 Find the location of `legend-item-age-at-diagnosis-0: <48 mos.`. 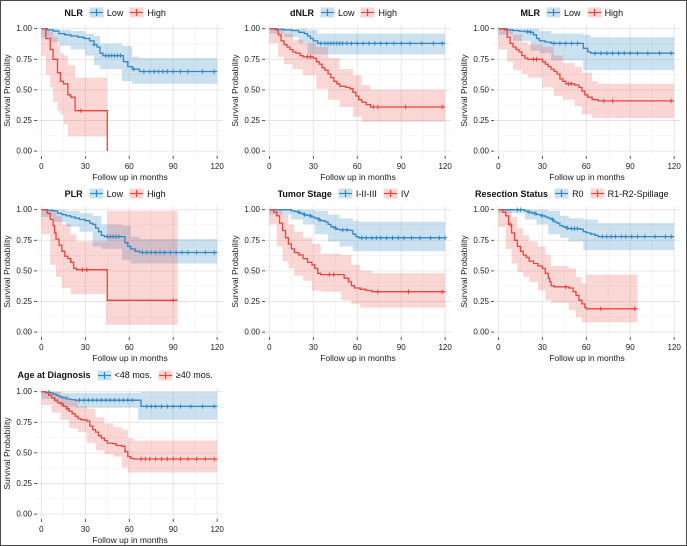

legend-item-age-at-diagnosis-0: <48 mos. is located at coordinates (124, 375).